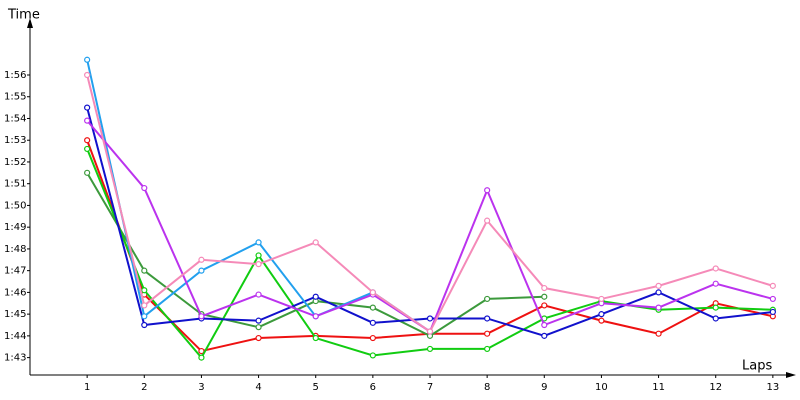 The width and height of the screenshot is (800, 400). Describe the element at coordinates (373, 387) in the screenshot. I see `x-tick-label: 6` at that location.